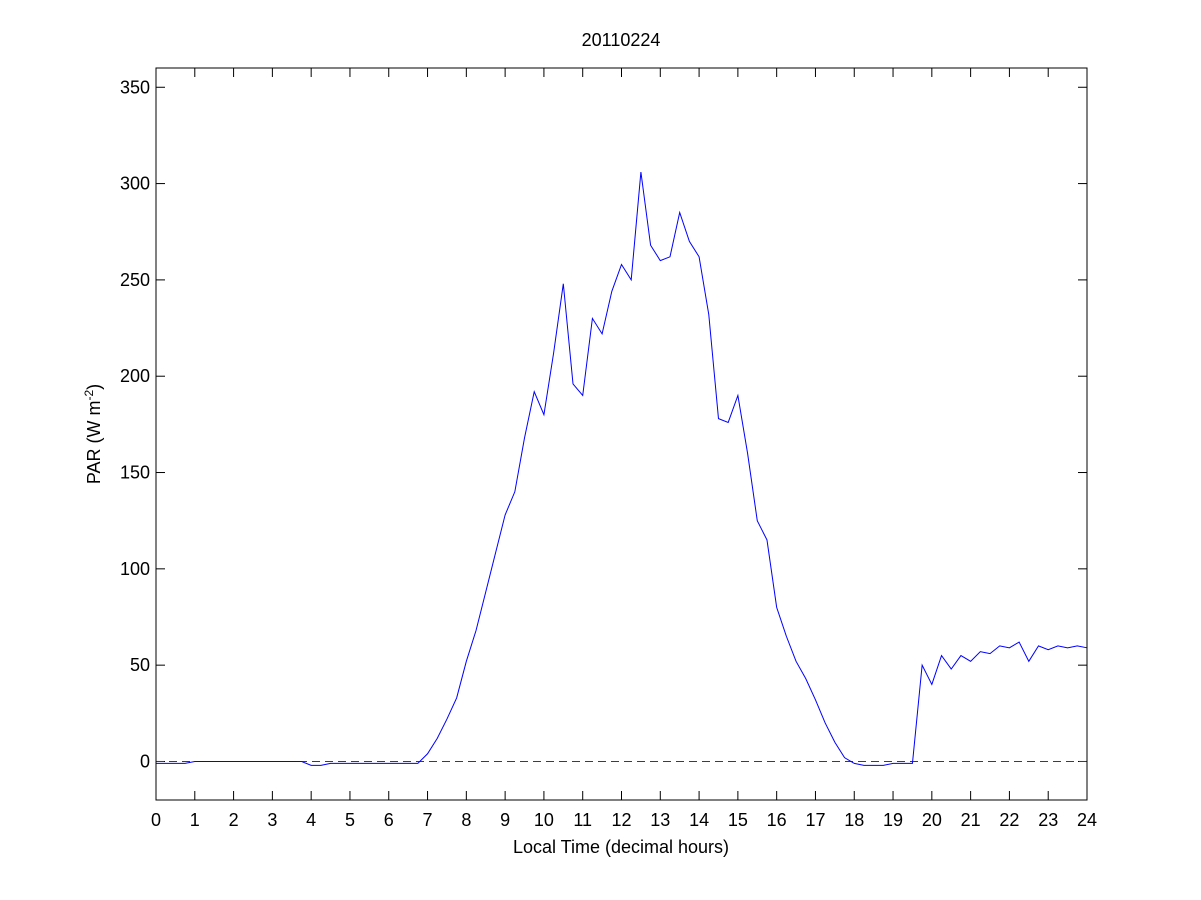 The width and height of the screenshot is (1201, 900). I want to click on x-tick-label: 18, so click(854, 820).